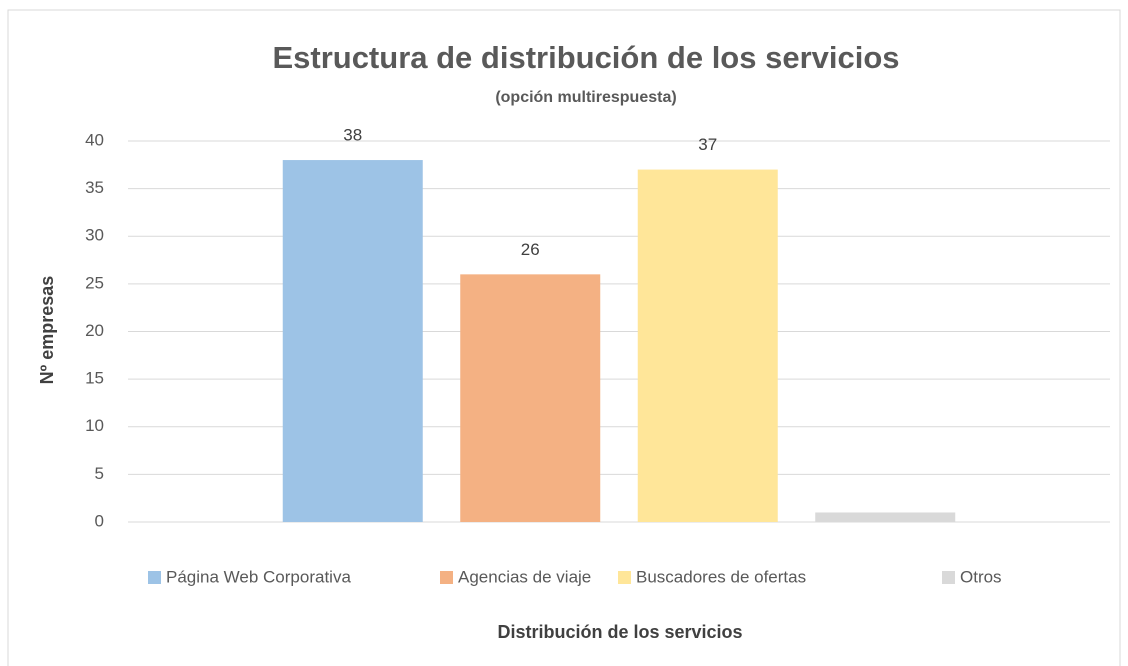  What do you see at coordinates (94, 282) in the screenshot?
I see `y-tick-label: 25` at bounding box center [94, 282].